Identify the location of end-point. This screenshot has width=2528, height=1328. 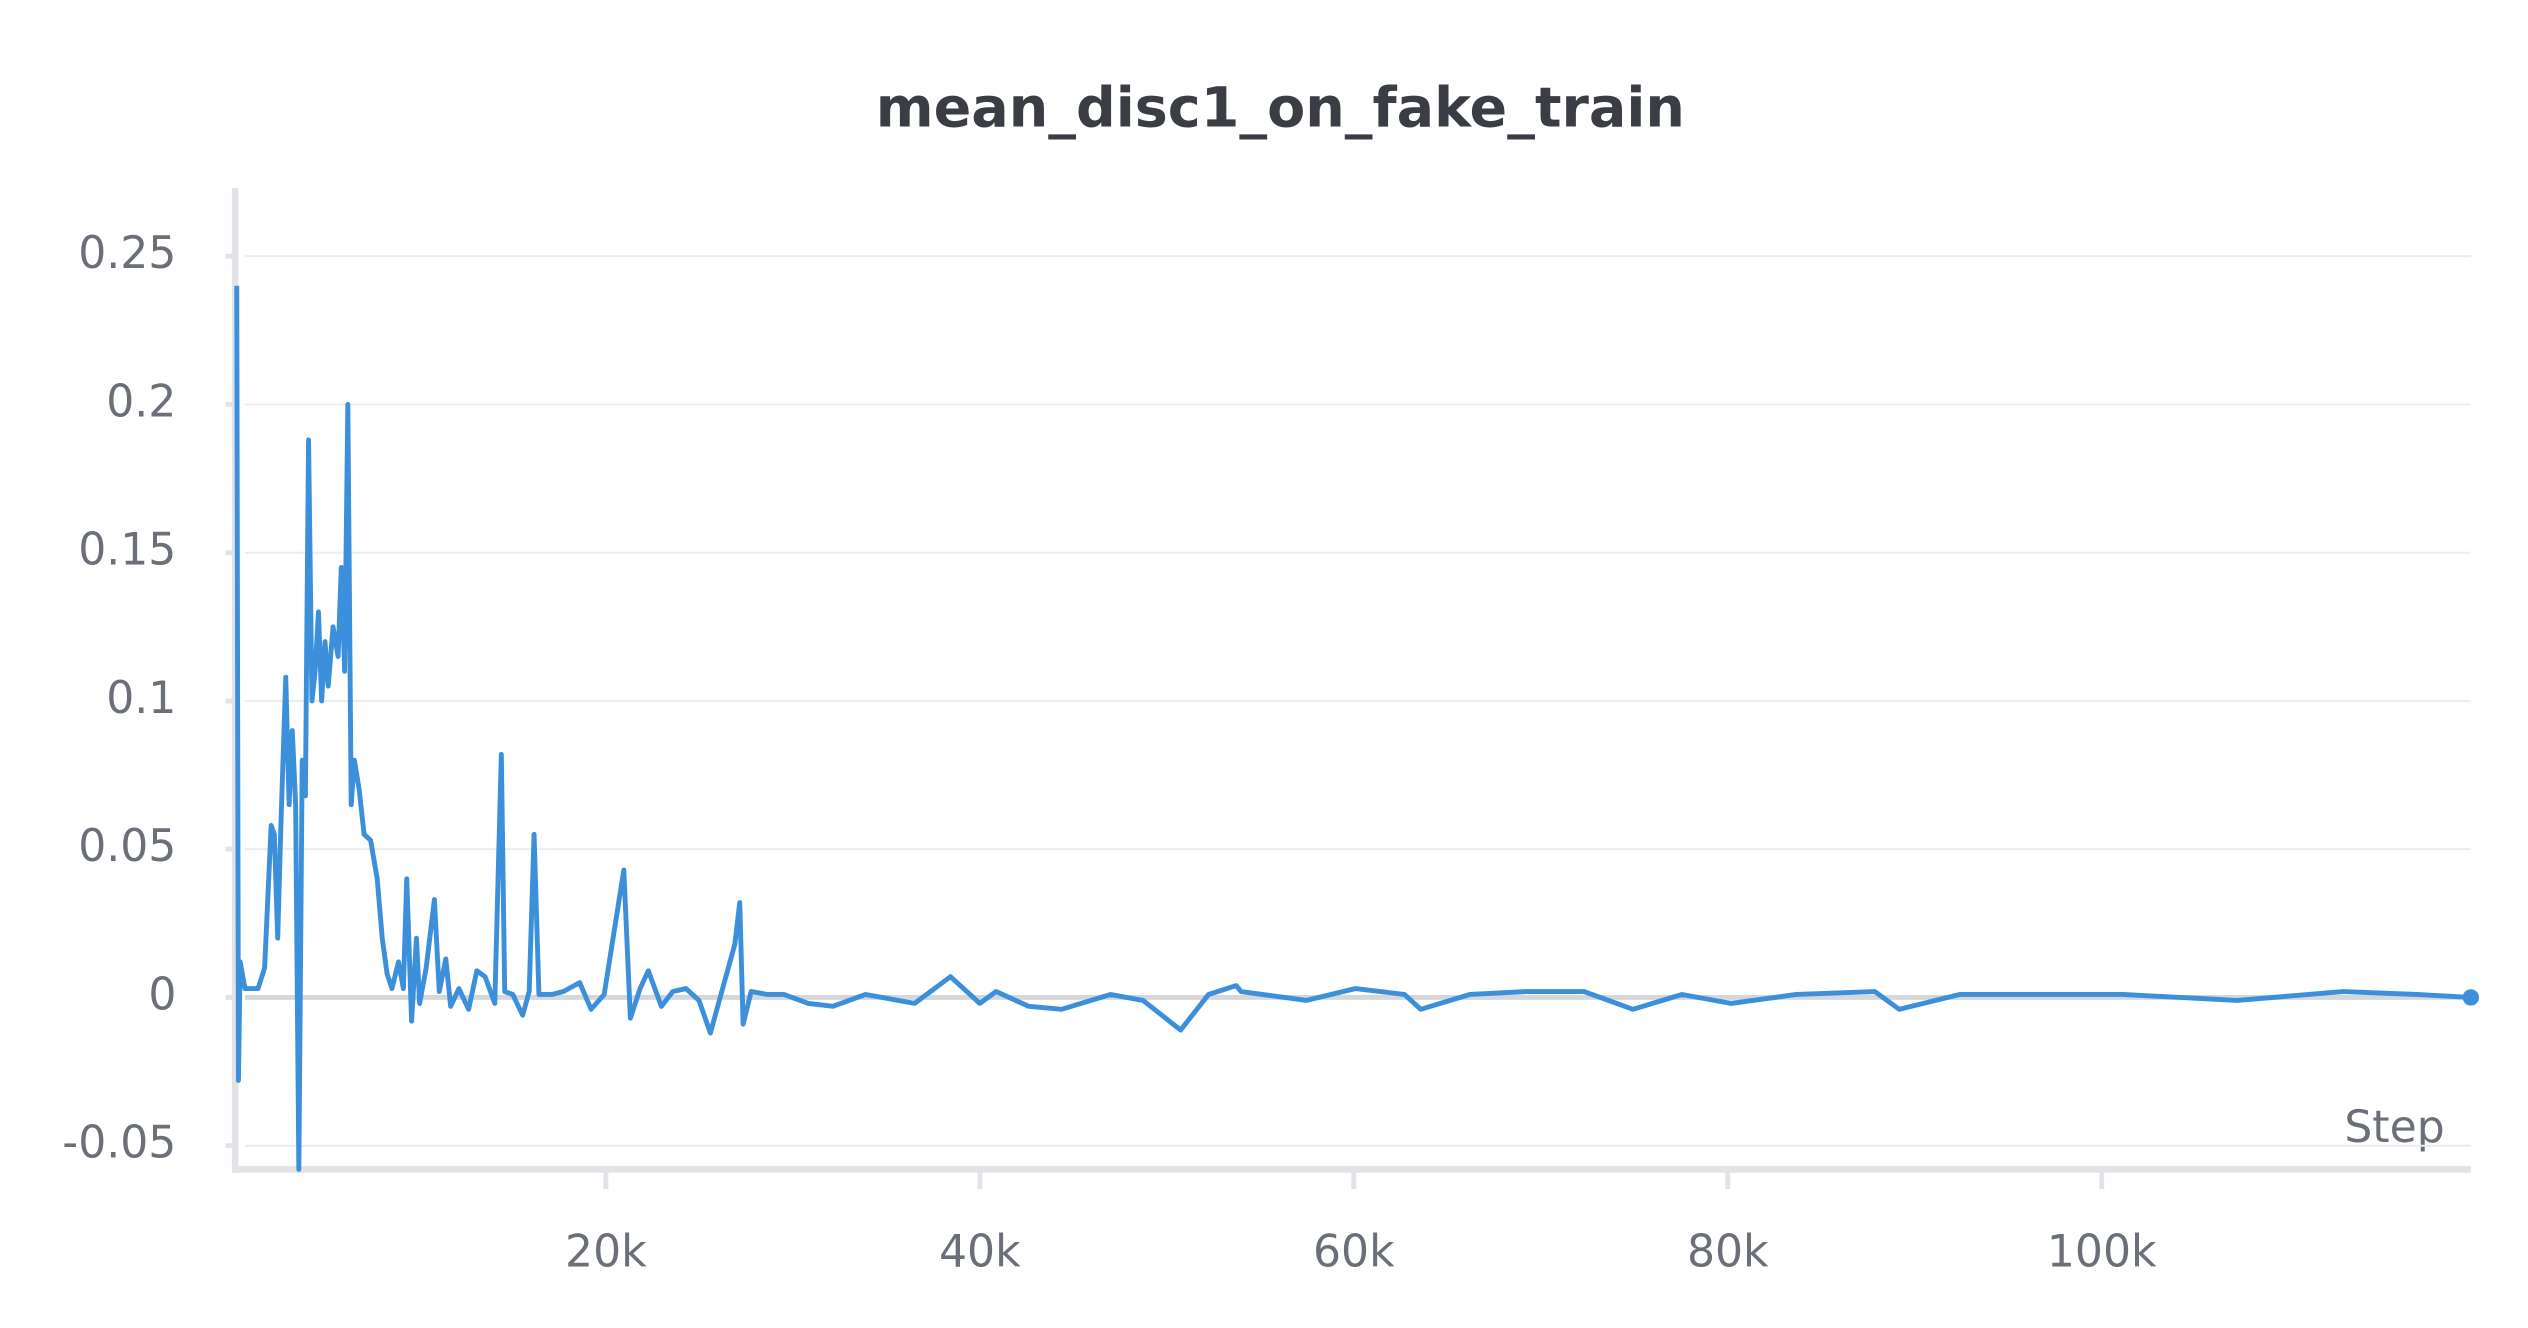
(2471, 997).